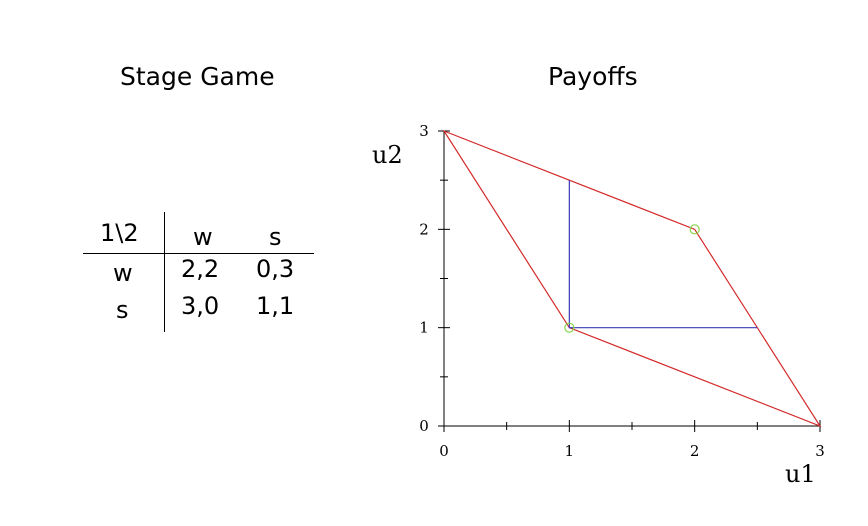 This screenshot has height=526, width=868. I want to click on column-header-s: s, so click(275, 237).